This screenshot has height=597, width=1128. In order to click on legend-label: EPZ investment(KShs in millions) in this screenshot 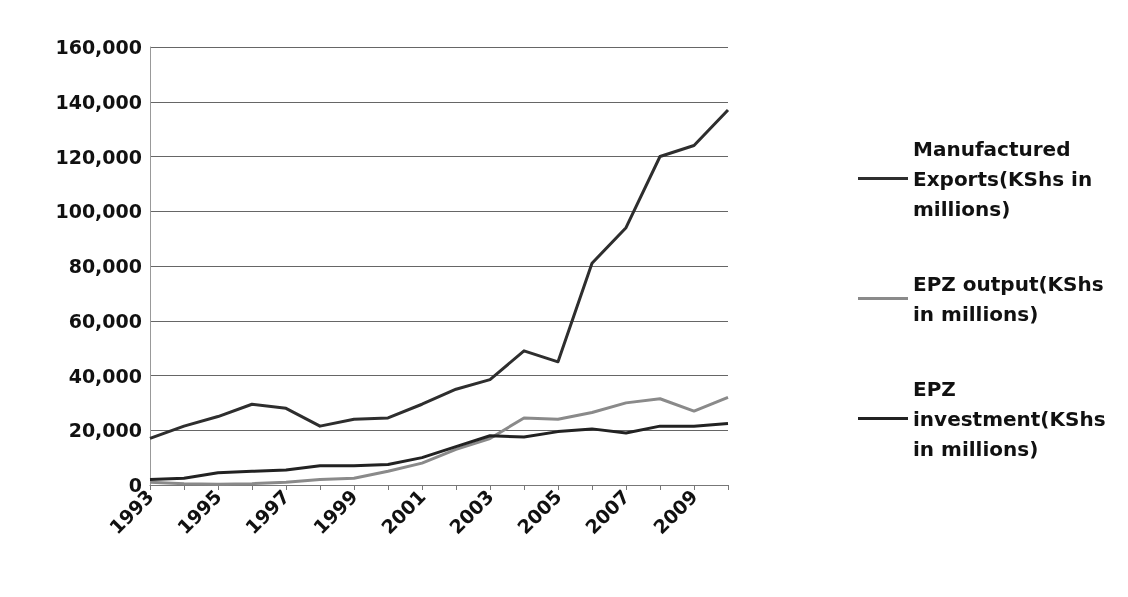, I will do `click(1013, 418)`.